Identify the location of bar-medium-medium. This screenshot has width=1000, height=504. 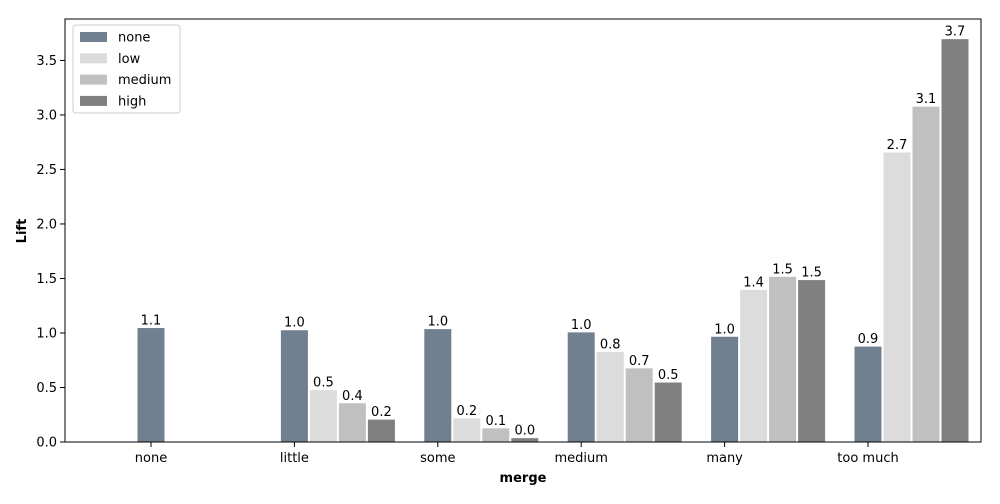
(639, 405).